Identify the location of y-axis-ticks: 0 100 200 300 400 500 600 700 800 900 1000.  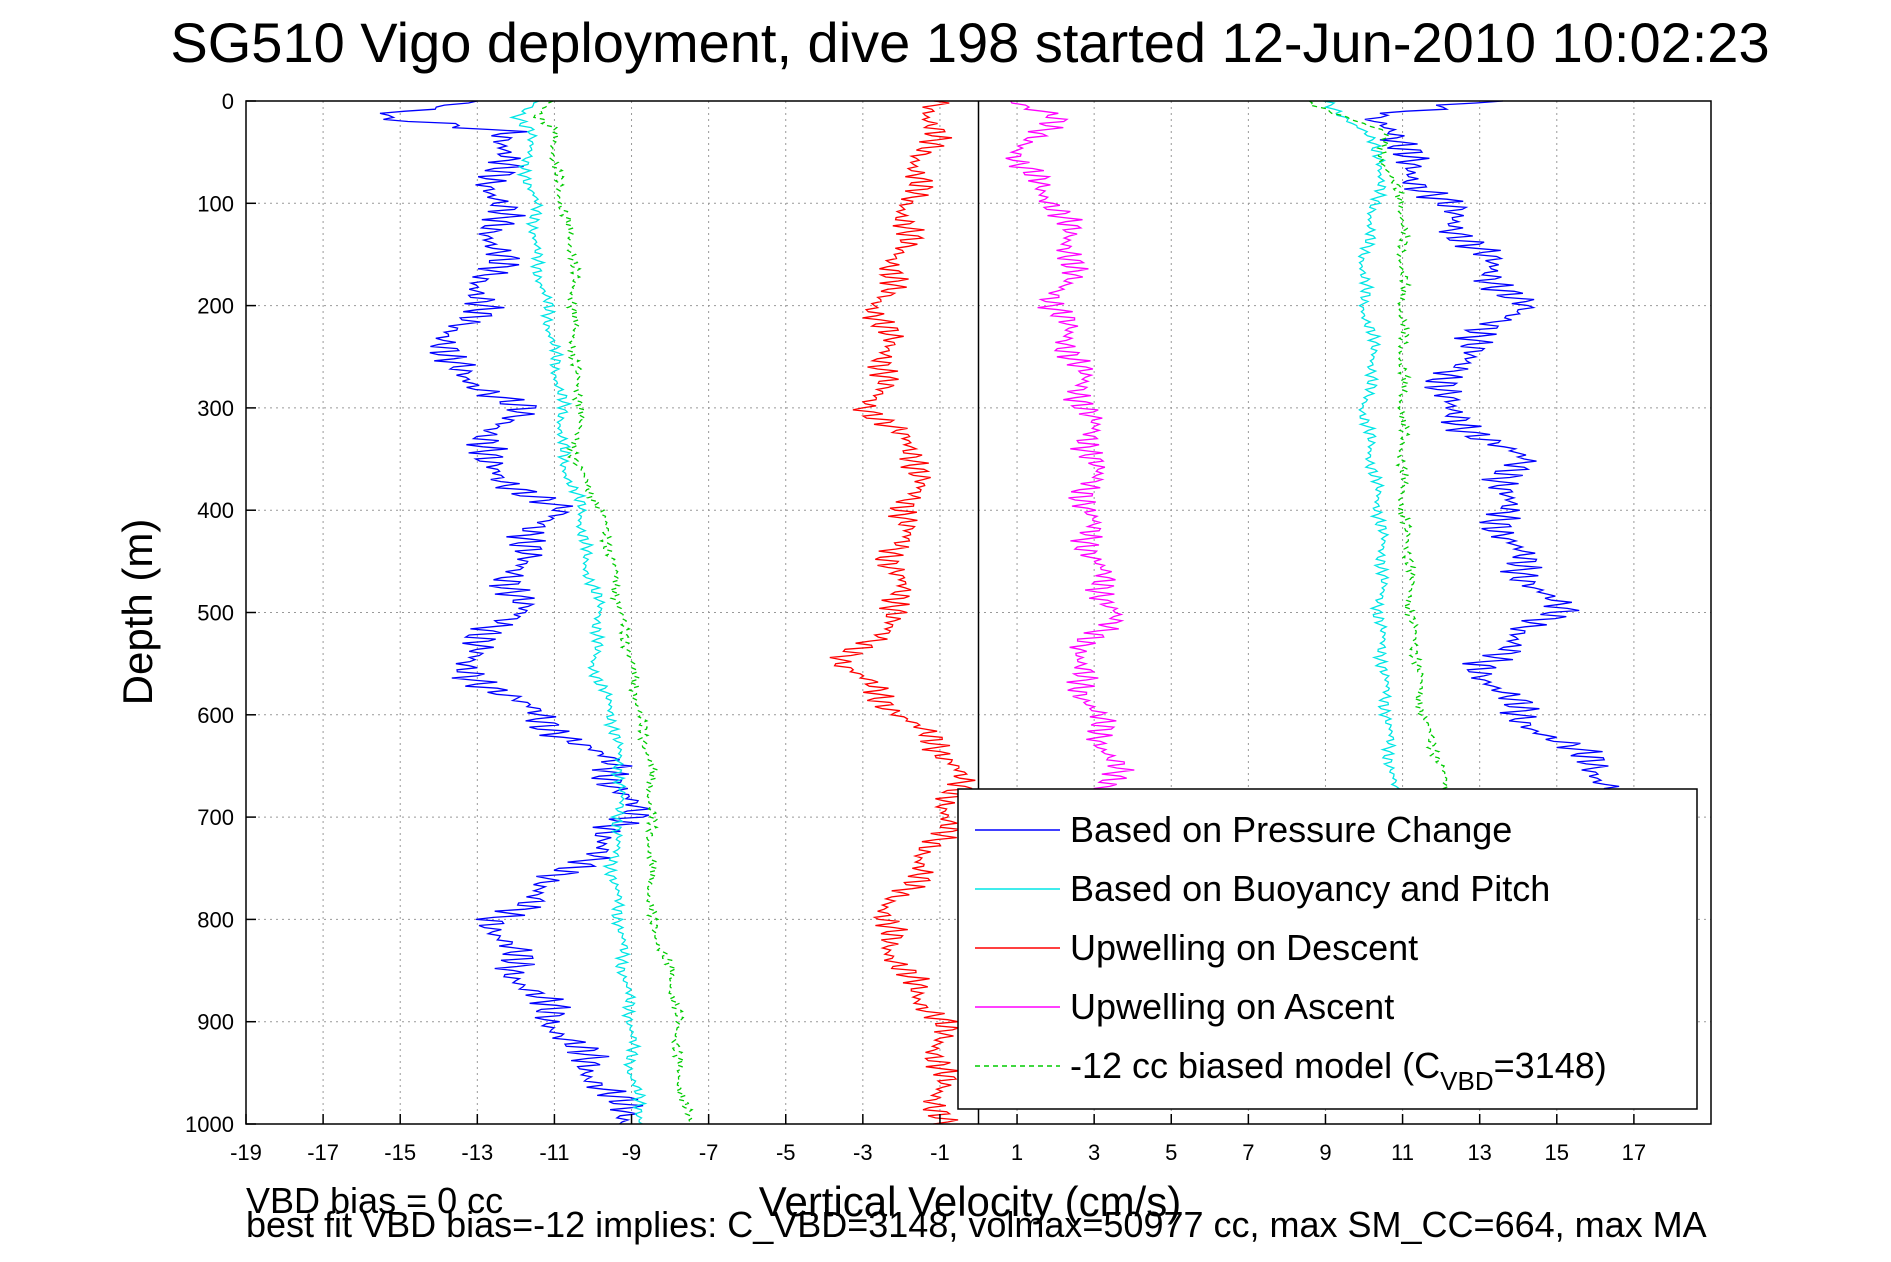
(220, 613).